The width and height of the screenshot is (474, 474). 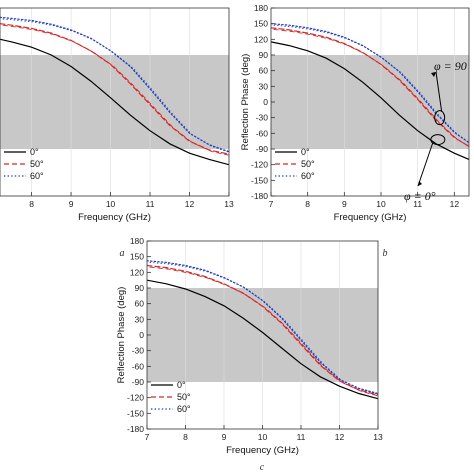 What do you see at coordinates (435, 131) in the screenshot?
I see `annotations: φ = 90 φ = 0°` at bounding box center [435, 131].